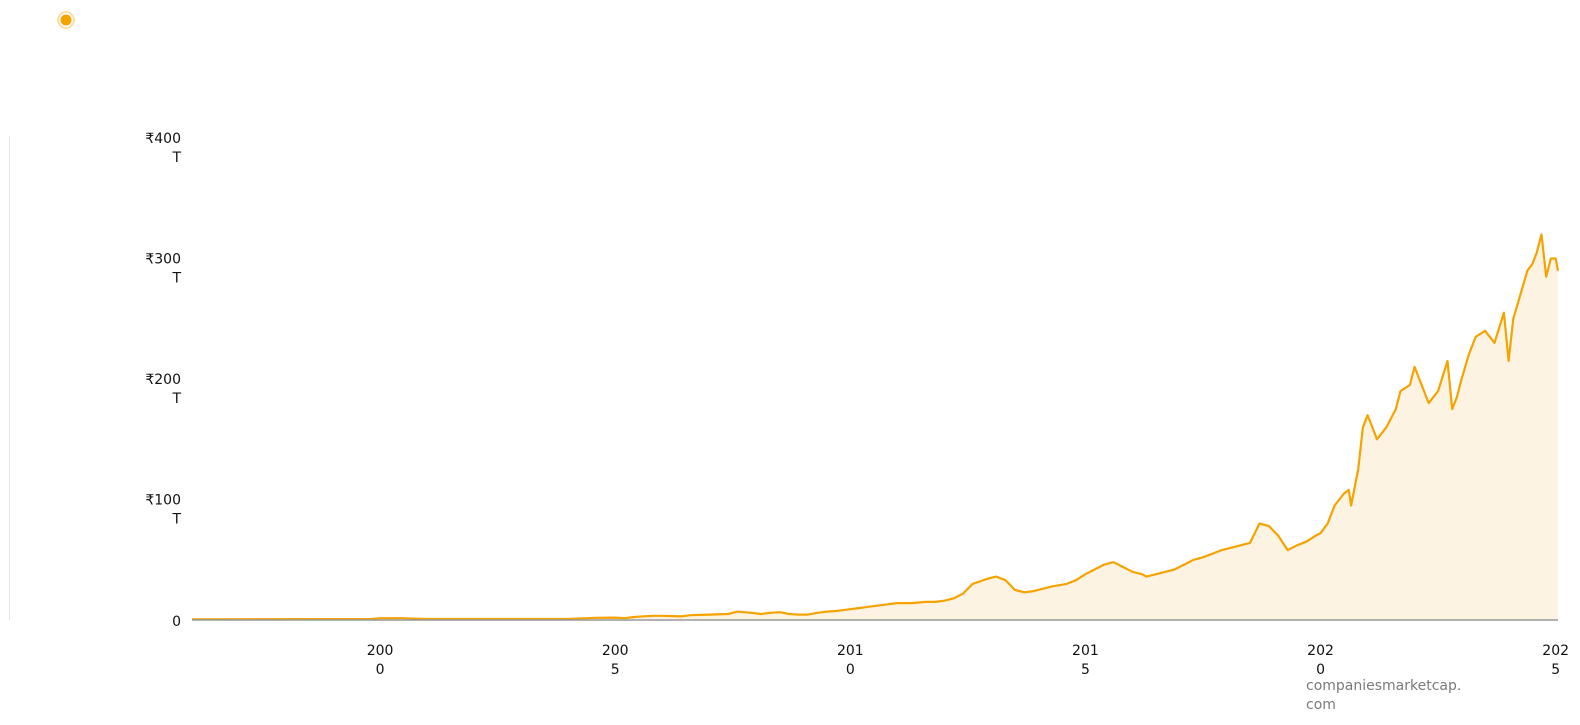 Image resolution: width=1580 pixels, height=725 pixels. What do you see at coordinates (1321, 705) in the screenshot?
I see `credit-text-line-2: com` at bounding box center [1321, 705].